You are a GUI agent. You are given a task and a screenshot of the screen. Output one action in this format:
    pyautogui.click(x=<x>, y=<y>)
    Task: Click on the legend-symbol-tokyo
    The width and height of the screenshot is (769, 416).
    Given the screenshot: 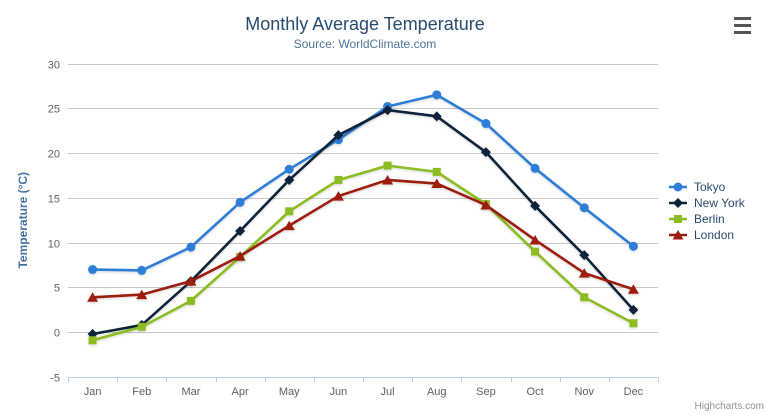 What is the action you would take?
    pyautogui.click(x=678, y=187)
    